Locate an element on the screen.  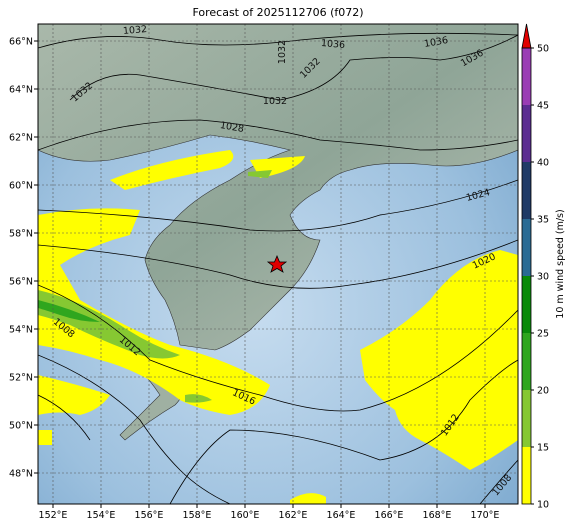
colorbar-tick-label: 40 is located at coordinates (543, 163).